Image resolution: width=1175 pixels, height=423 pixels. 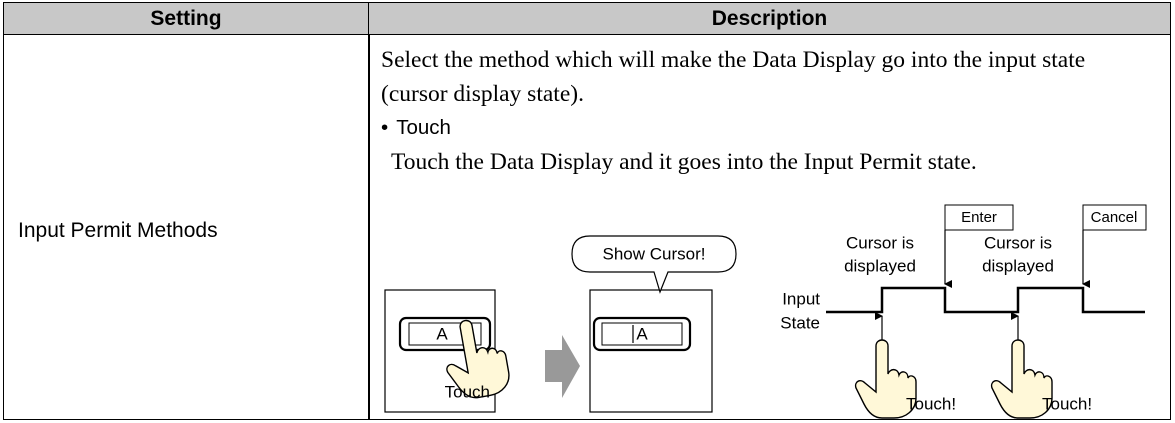 I want to click on key-label: Enter, so click(x=979, y=217).